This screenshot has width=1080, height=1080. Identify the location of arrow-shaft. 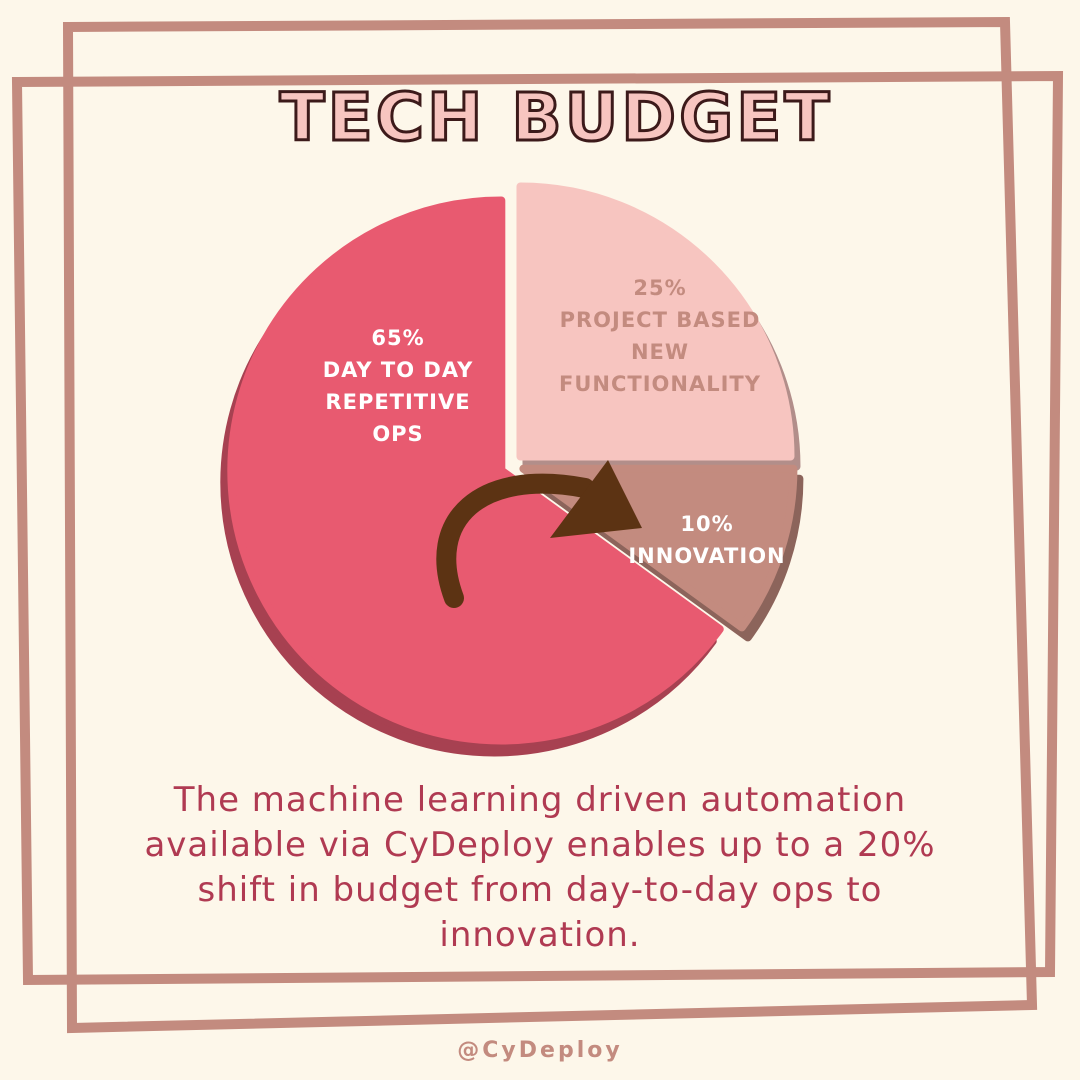
(515, 540).